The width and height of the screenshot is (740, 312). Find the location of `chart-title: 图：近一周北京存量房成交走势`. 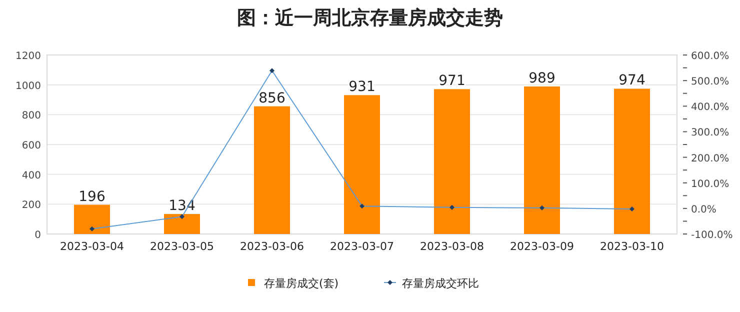

chart-title: 图：近一周北京存量房成交走势 is located at coordinates (370, 18).